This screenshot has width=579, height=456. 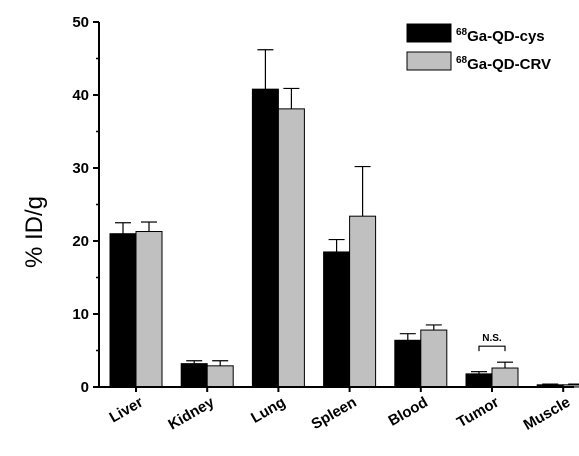 I want to click on y-tick-label: 20, so click(x=80, y=241).